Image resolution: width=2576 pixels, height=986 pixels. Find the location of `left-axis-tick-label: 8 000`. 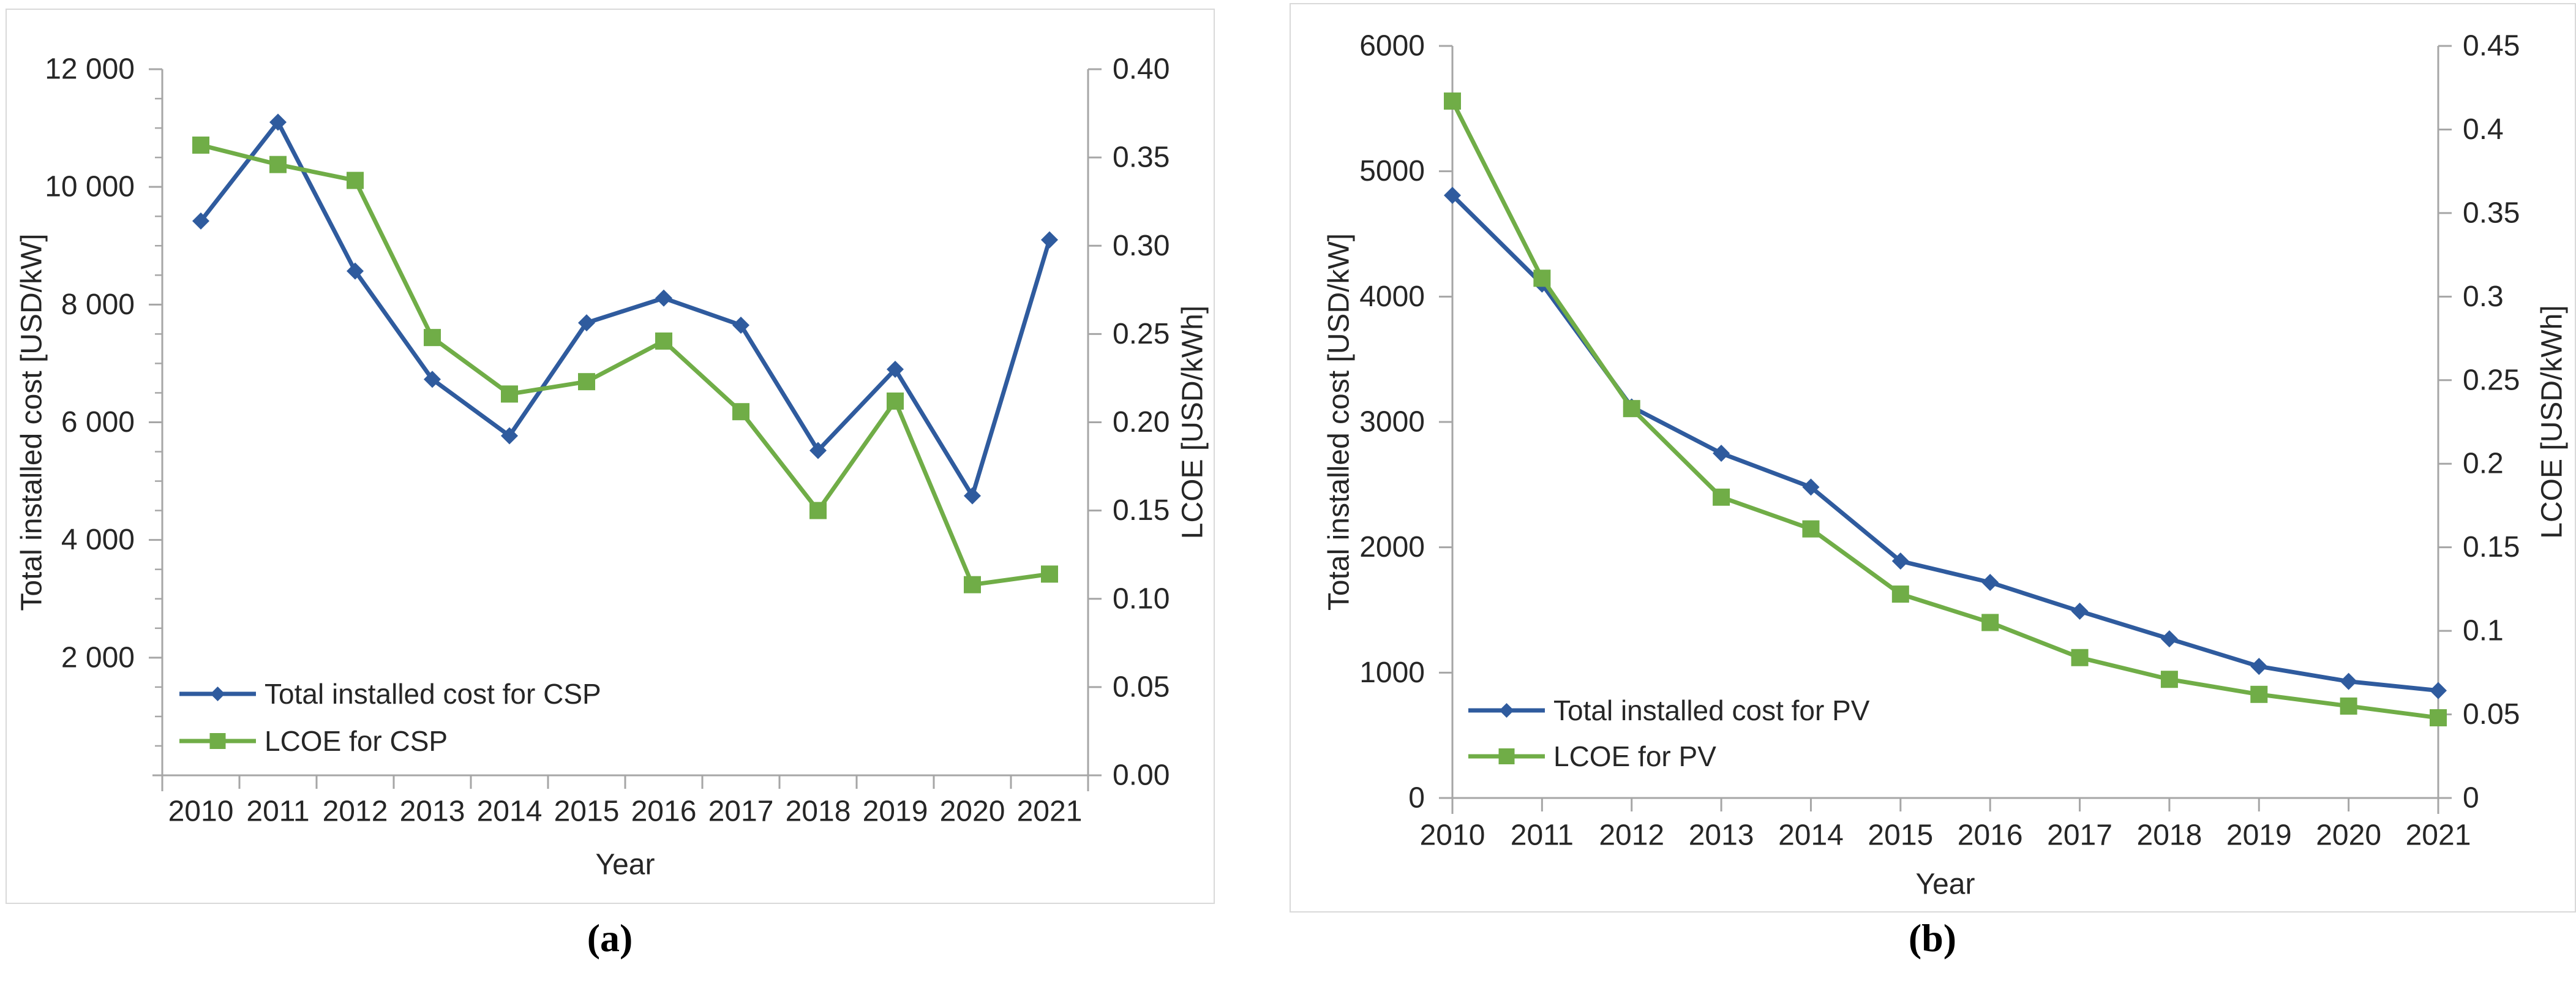

left-axis-tick-label: 8 000 is located at coordinates (98, 304).